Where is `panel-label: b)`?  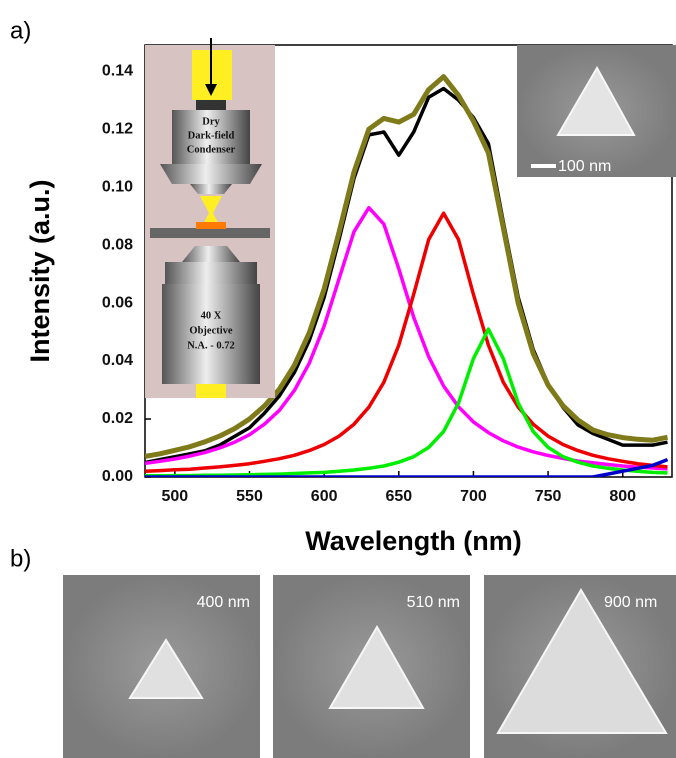
panel-label: b) is located at coordinates (20, 558).